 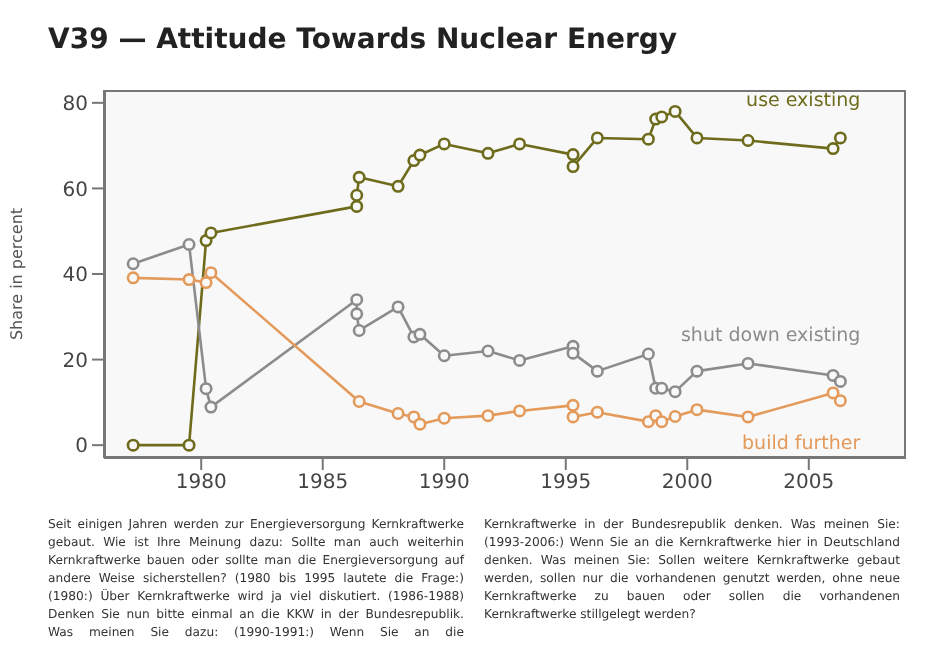 I want to click on y-tick-label: 0, so click(x=81, y=447).